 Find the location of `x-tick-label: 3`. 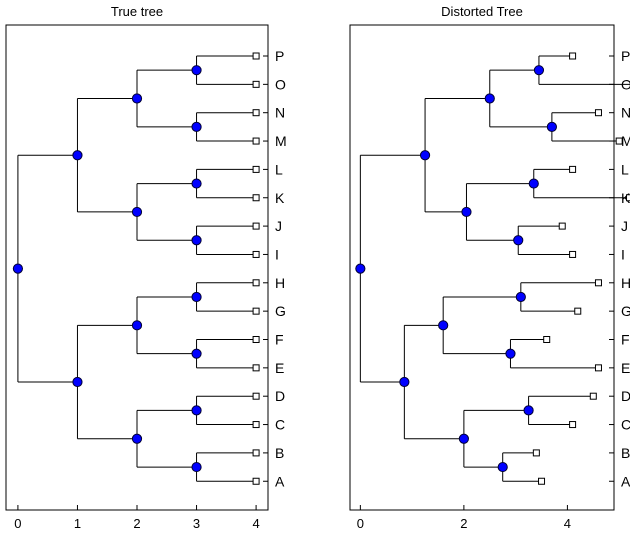

x-tick-label: 3 is located at coordinates (196, 523).